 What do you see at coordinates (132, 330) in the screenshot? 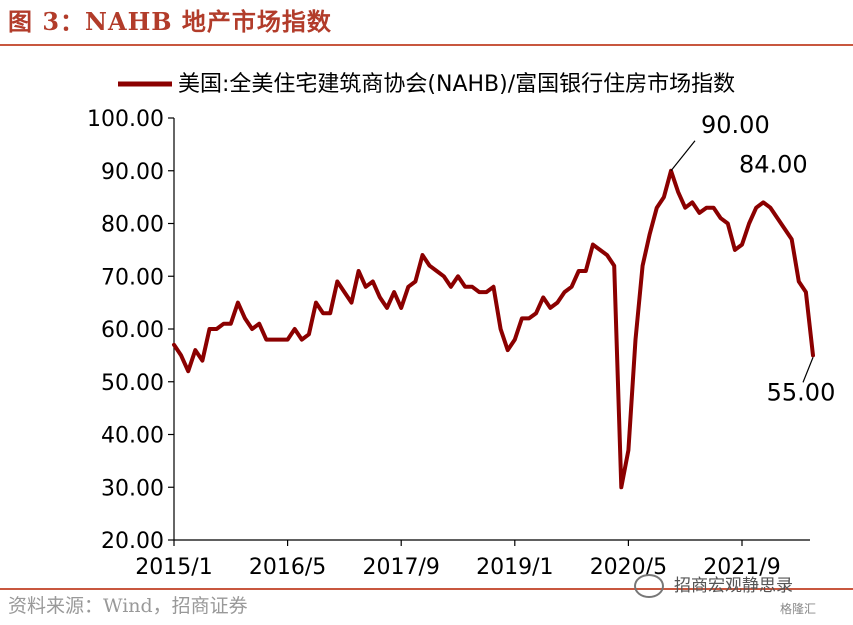
I see `y-tick-label: 60.00` at bounding box center [132, 330].